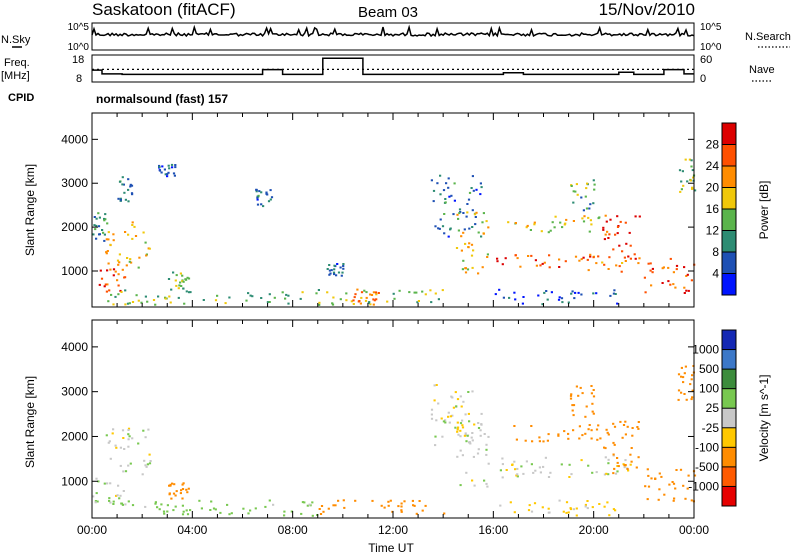 The image size is (800, 554). I want to click on beam-title: Beam 03, so click(388, 12).